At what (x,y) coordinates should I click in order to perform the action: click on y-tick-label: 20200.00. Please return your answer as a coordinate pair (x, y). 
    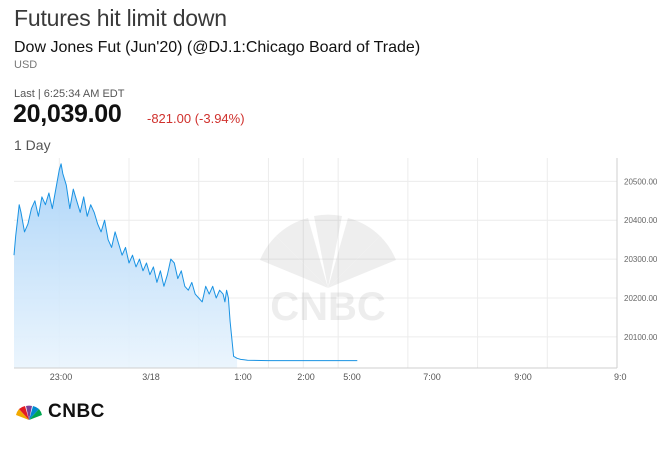
    Looking at the image, I should click on (641, 298).